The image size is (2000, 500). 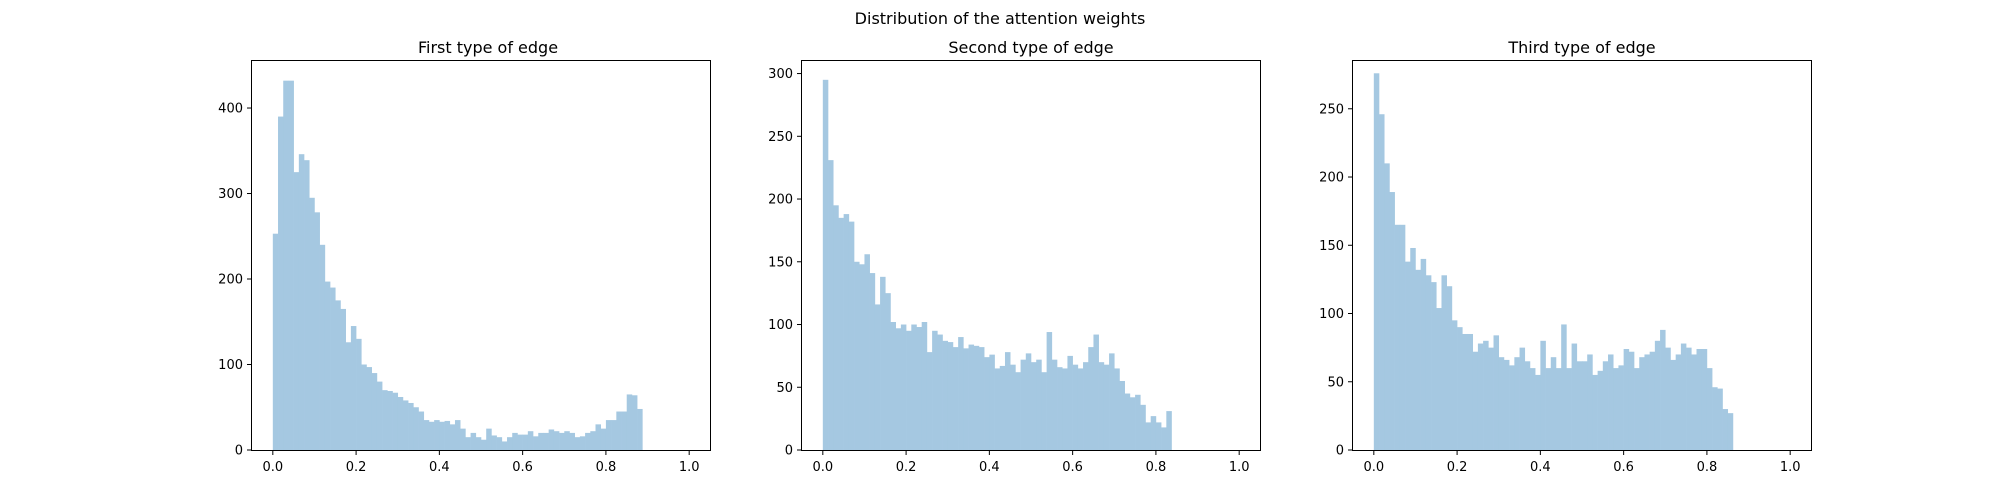 What do you see at coordinates (230, 109) in the screenshot?
I see `y-tick-label: 400` at bounding box center [230, 109].